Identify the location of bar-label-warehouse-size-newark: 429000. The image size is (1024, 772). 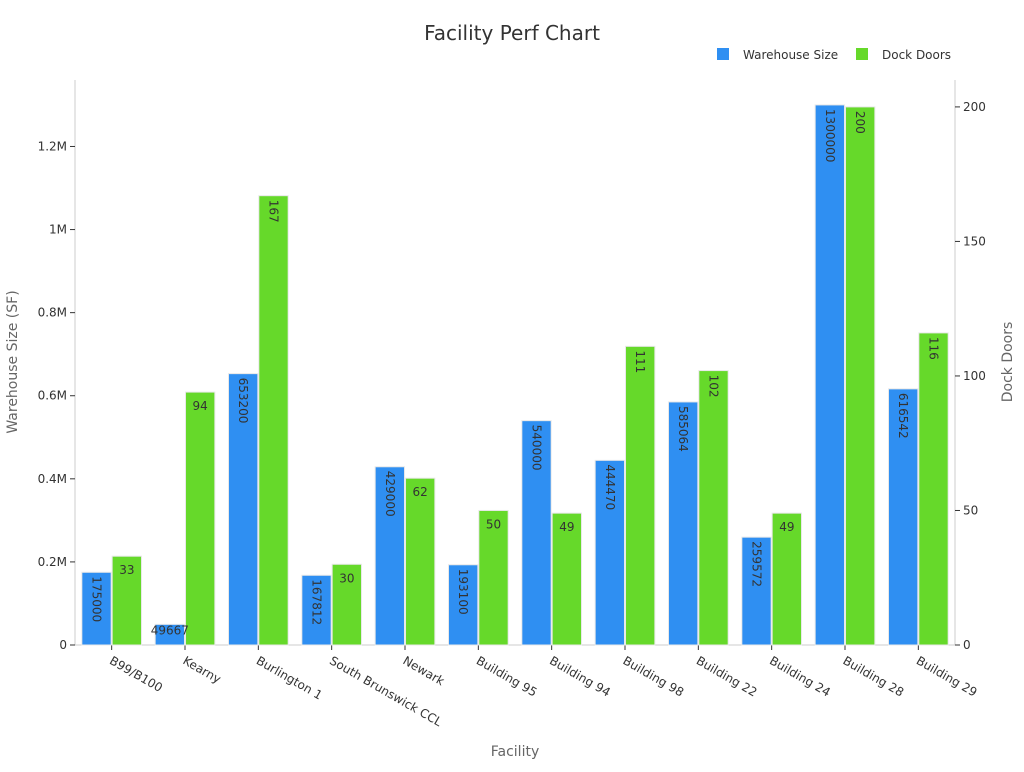
(390, 494).